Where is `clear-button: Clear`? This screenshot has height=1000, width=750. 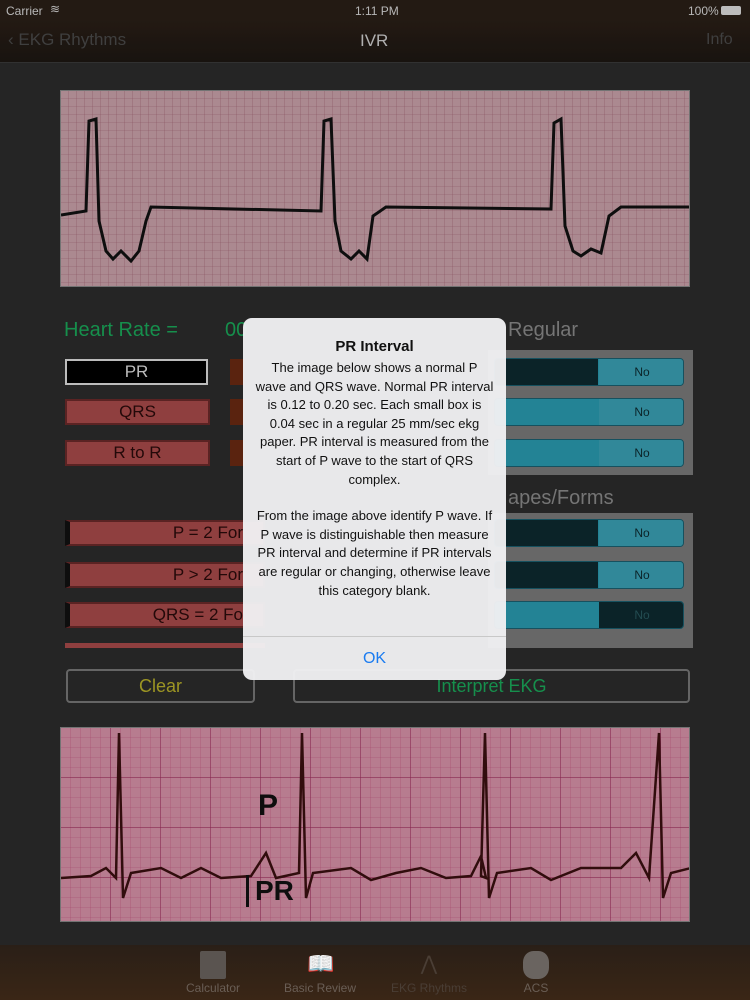
clear-button: Clear is located at coordinates (160, 686).